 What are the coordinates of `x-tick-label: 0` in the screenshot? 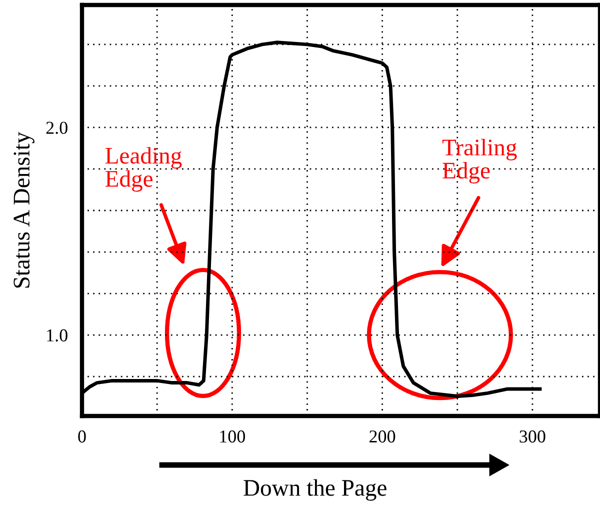 It's located at (82, 436).